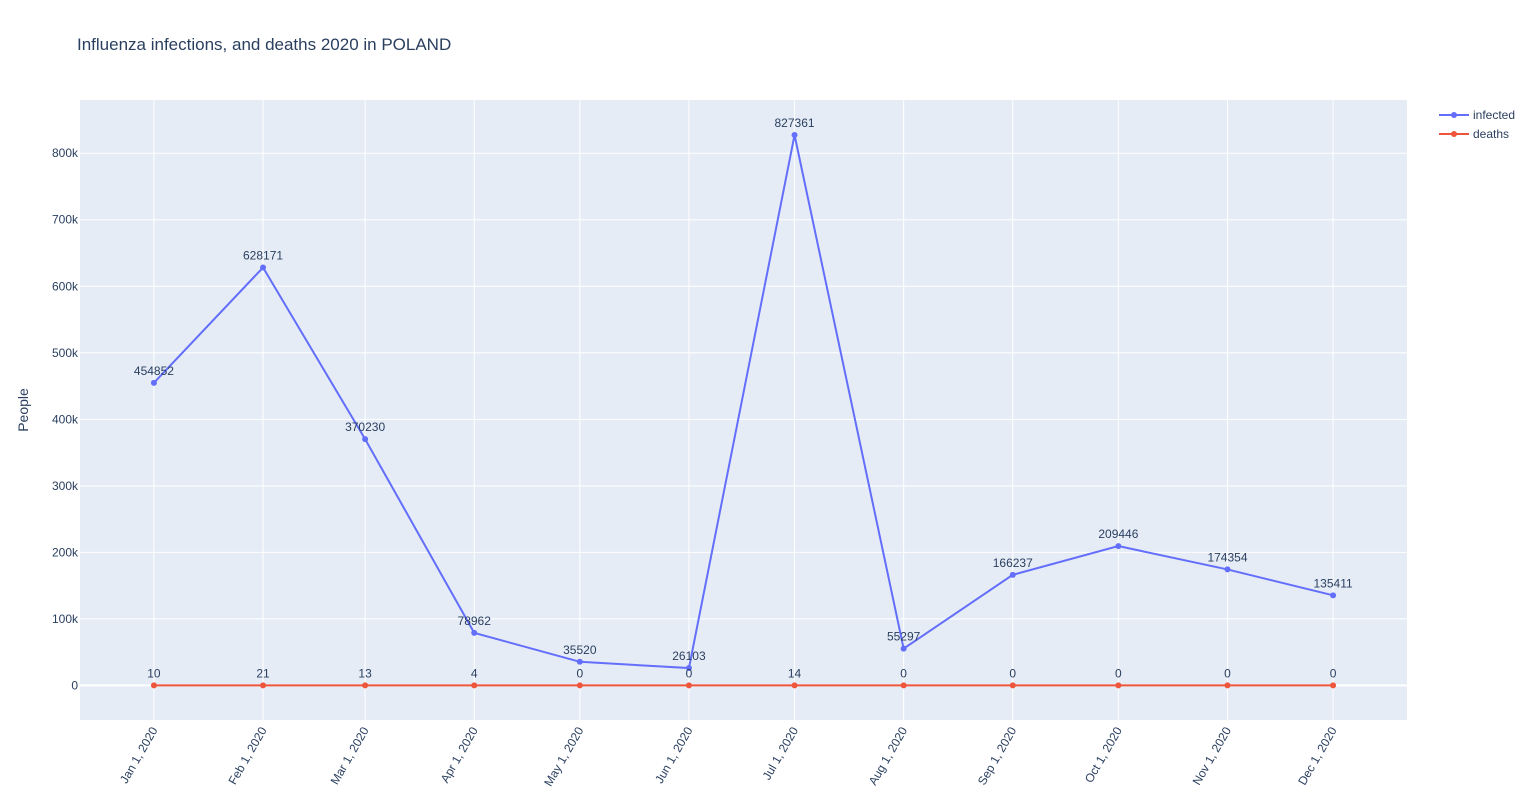 This screenshot has width=1534, height=805. I want to click on data-label-infected: 174354, so click(1227, 557).